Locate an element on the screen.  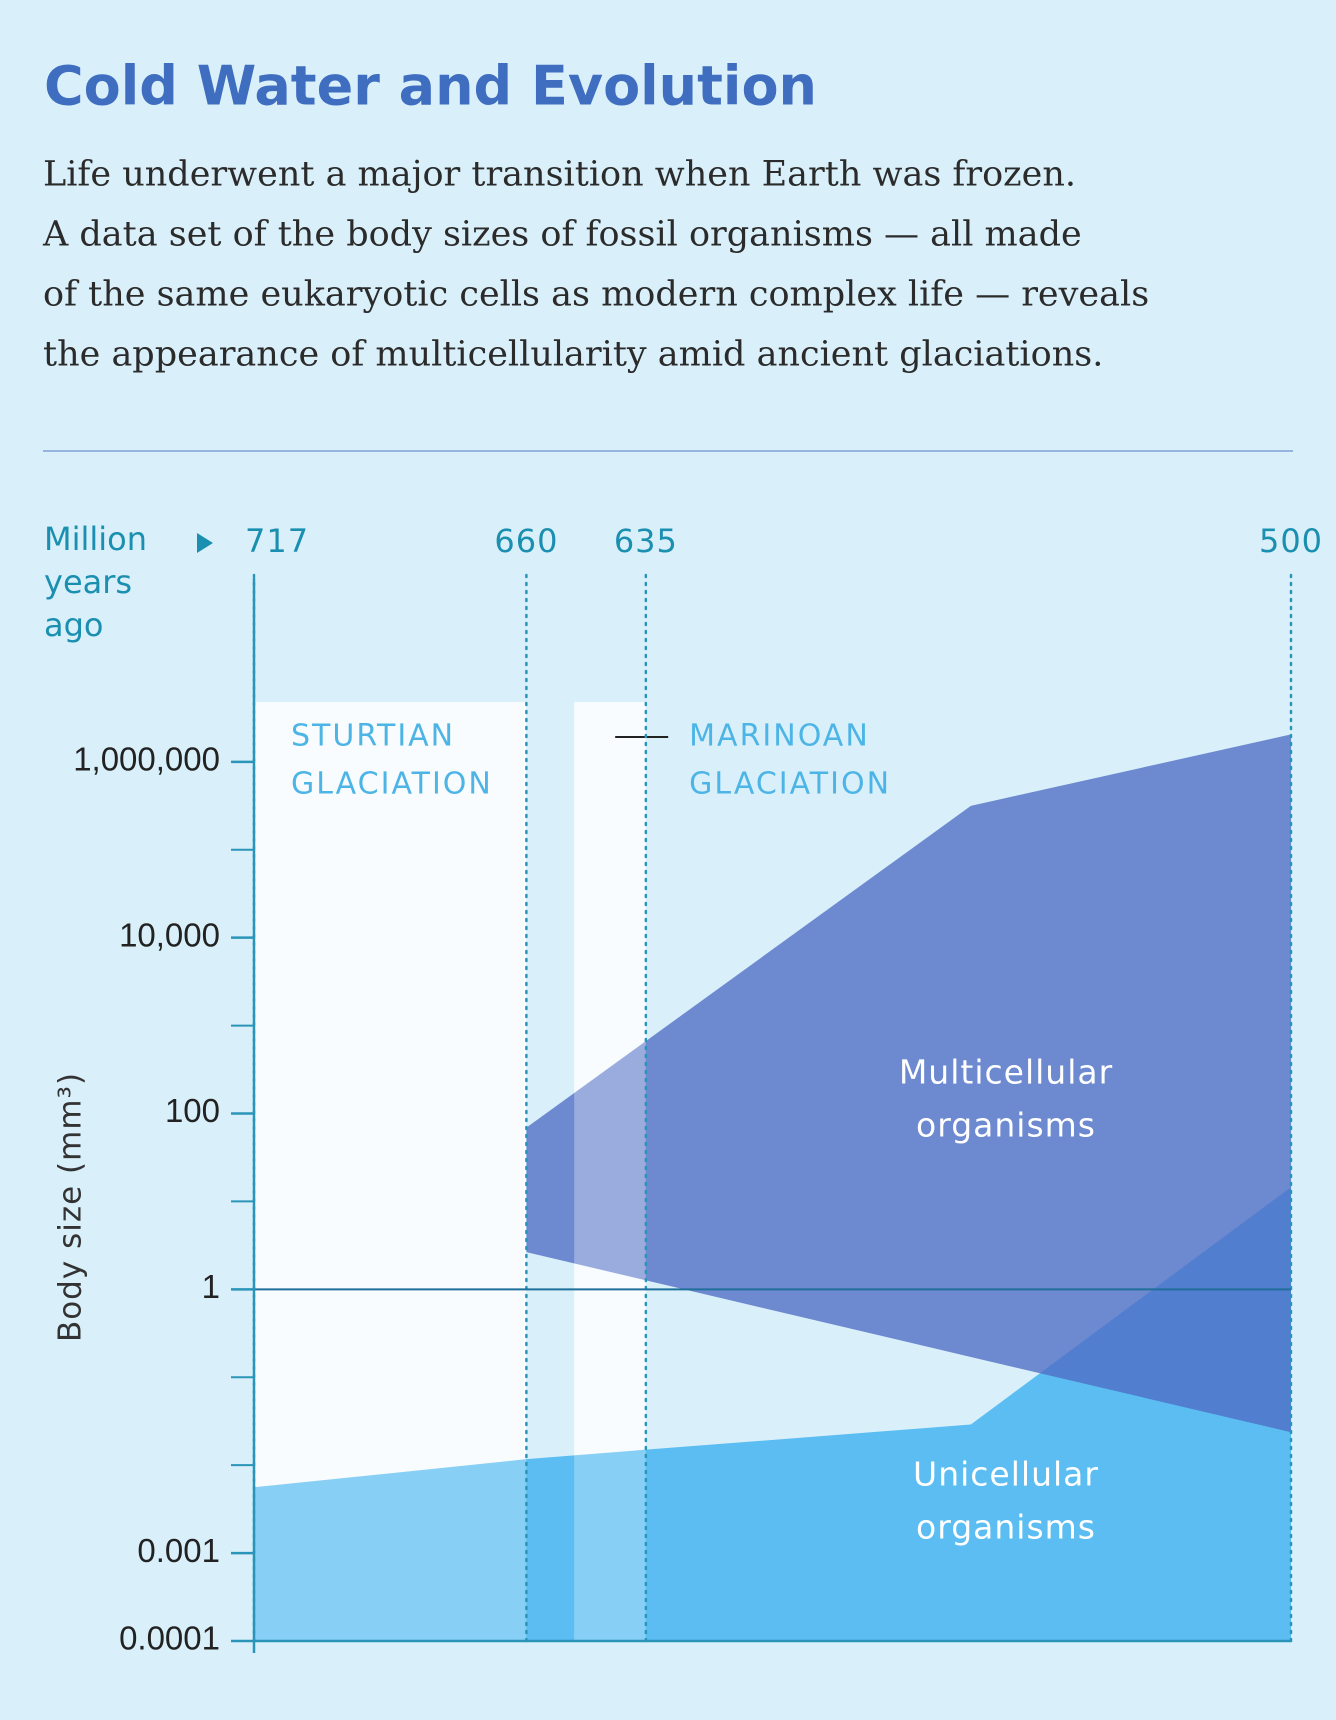
x-tick-label: 717 is located at coordinates (277, 541).